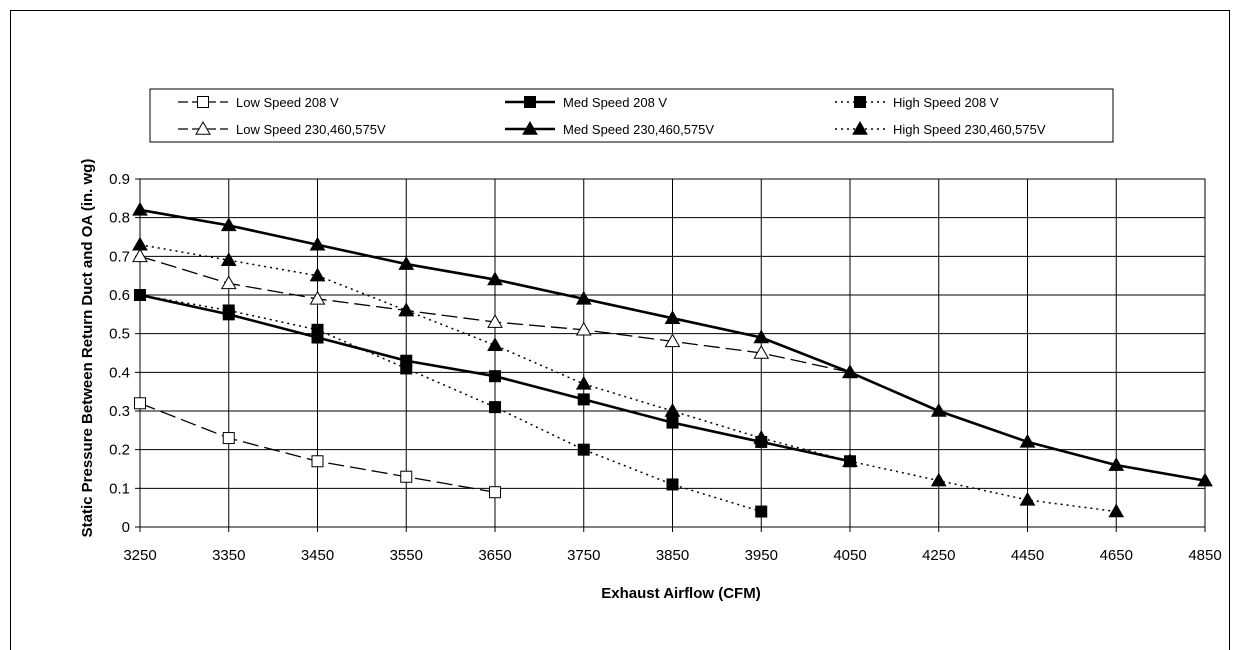 The height and width of the screenshot is (650, 1241). Describe the element at coordinates (946, 102) in the screenshot. I see `legend-label: High Speed 208 V` at that location.